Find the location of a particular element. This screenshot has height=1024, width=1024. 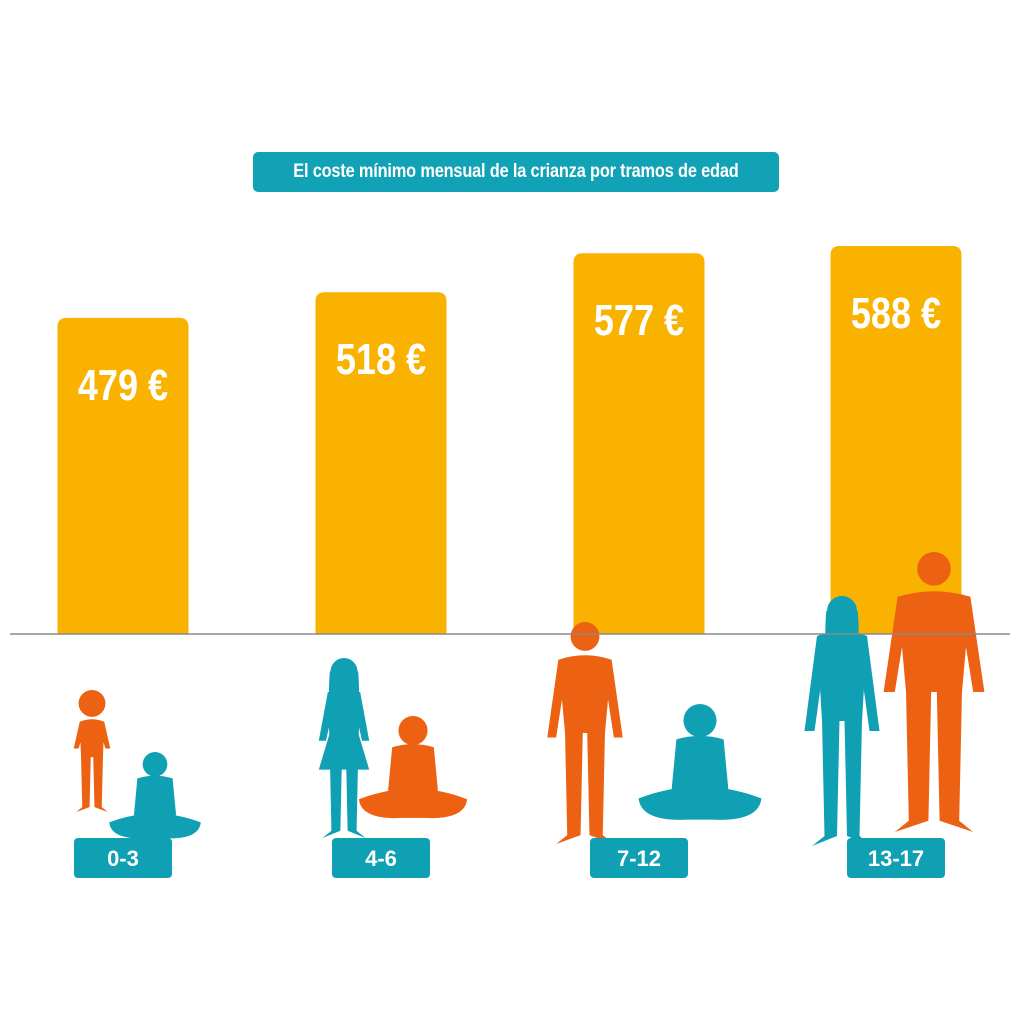

category-label-13-17: 13-17 is located at coordinates (896, 858).